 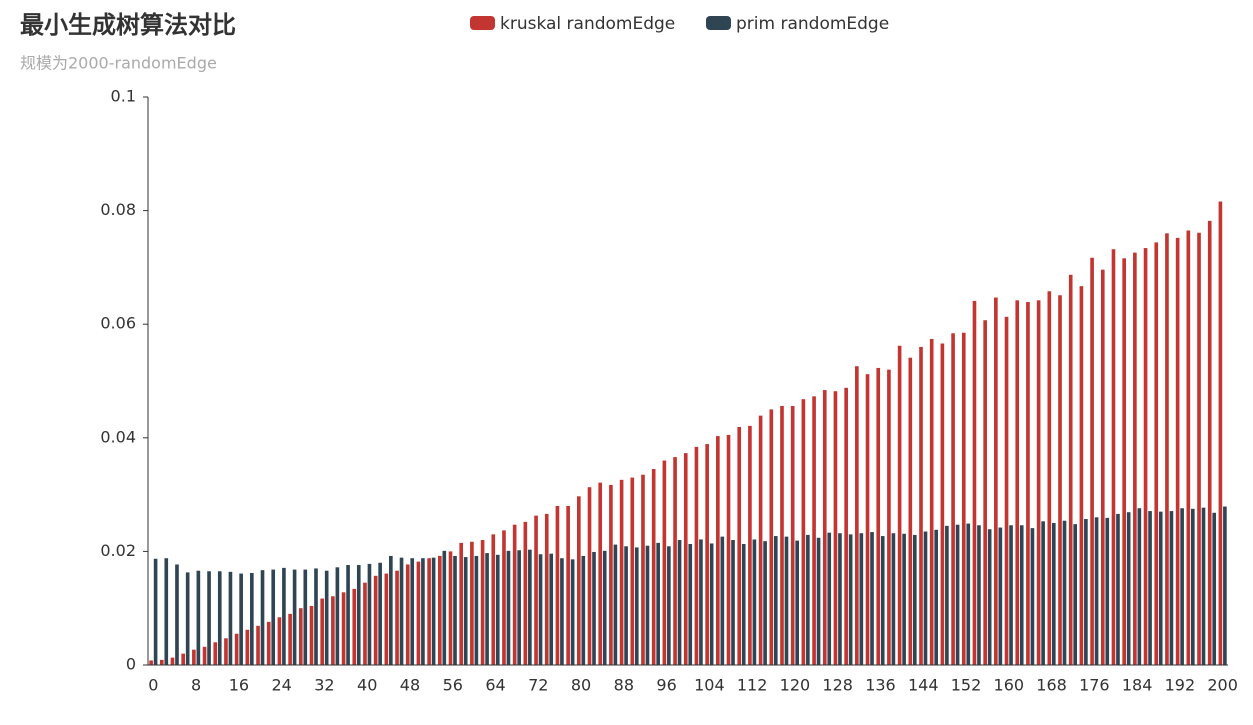 What do you see at coordinates (118, 323) in the screenshot?
I see `y-tick-label: 0.06` at bounding box center [118, 323].